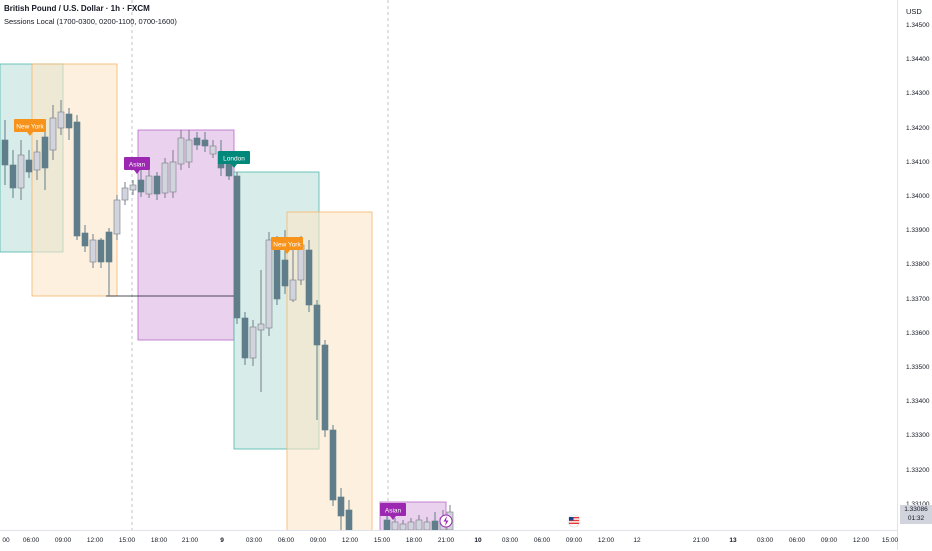 This screenshot has width=932, height=551. I want to click on price-tick: 1.33100, so click(918, 504).